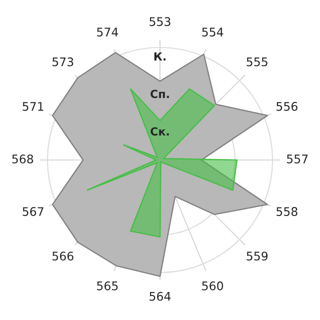 Image resolution: width=320 pixels, height=320 pixels. Describe the element at coordinates (159, 94) in the screenshot. I see `y-tick-label: Сп.` at that location.